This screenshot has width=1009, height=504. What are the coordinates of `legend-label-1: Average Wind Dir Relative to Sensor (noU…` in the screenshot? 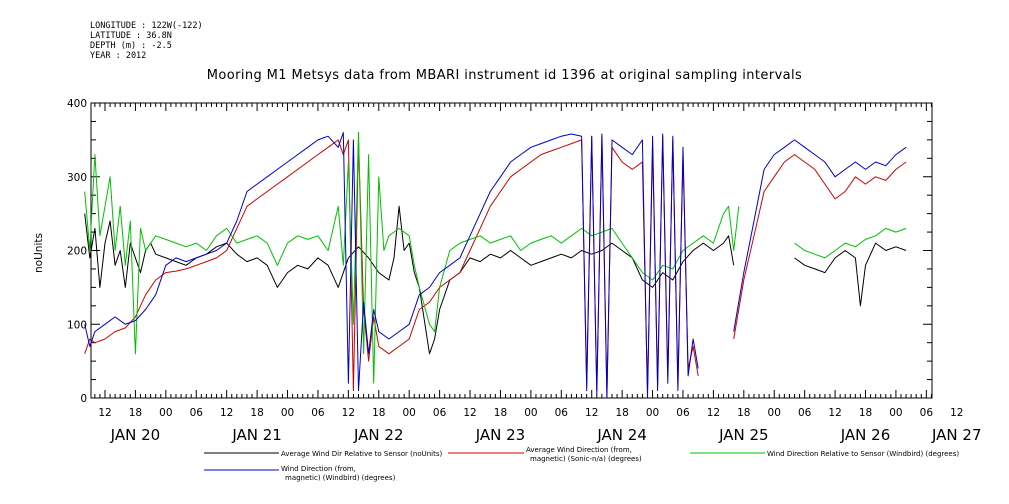 It's located at (361, 454).